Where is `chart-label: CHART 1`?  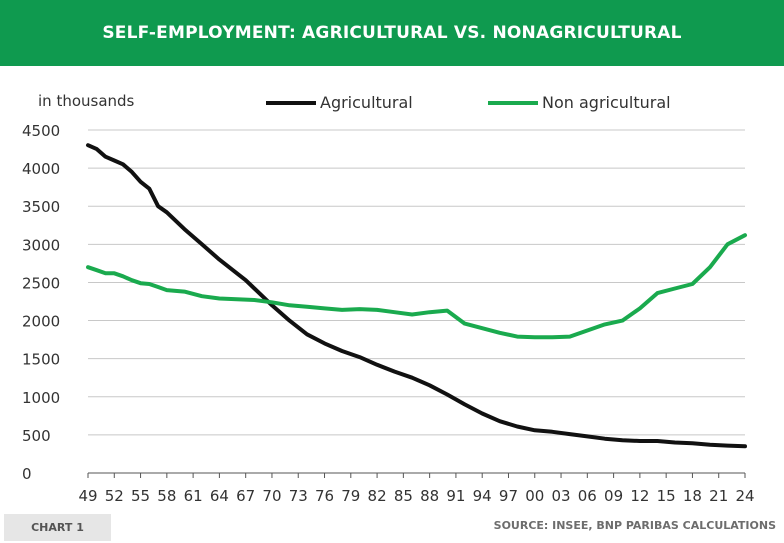
chart-label: CHART 1 is located at coordinates (57, 527).